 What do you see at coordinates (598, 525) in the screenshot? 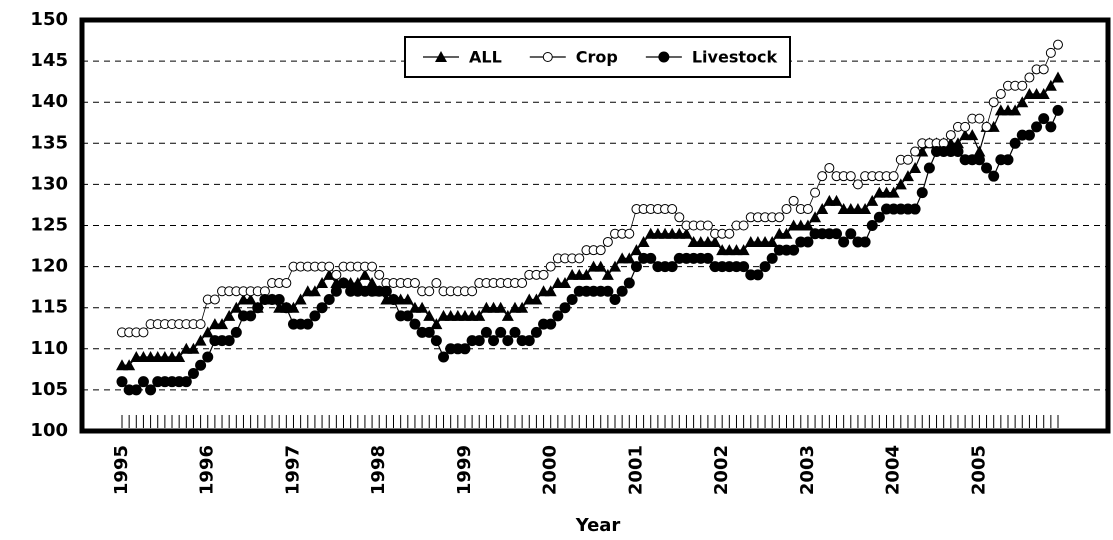
I see `x-axis-label: Year` at bounding box center [598, 525].